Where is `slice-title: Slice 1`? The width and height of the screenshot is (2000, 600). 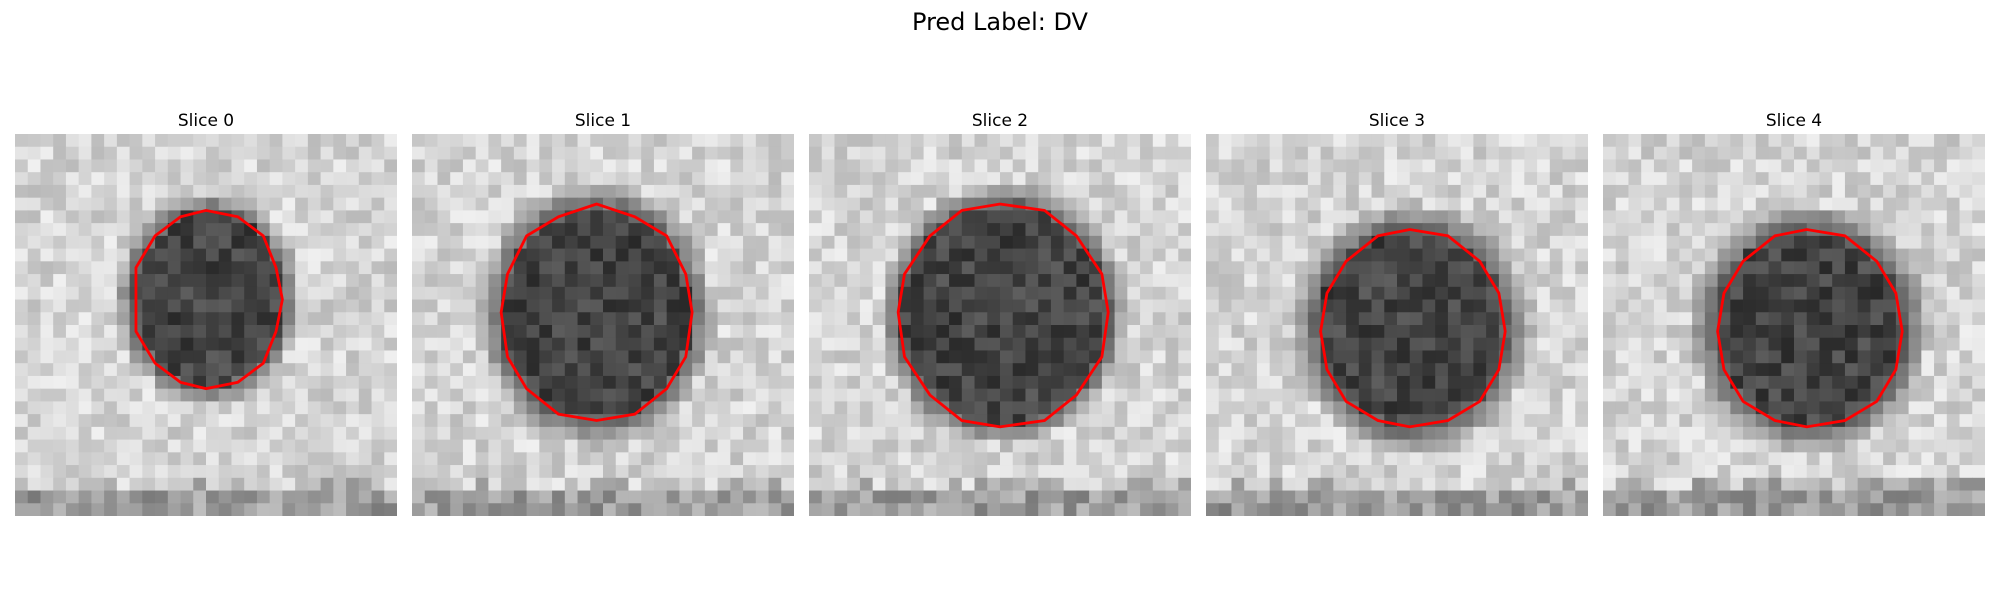 slice-title: Slice 1 is located at coordinates (603, 121).